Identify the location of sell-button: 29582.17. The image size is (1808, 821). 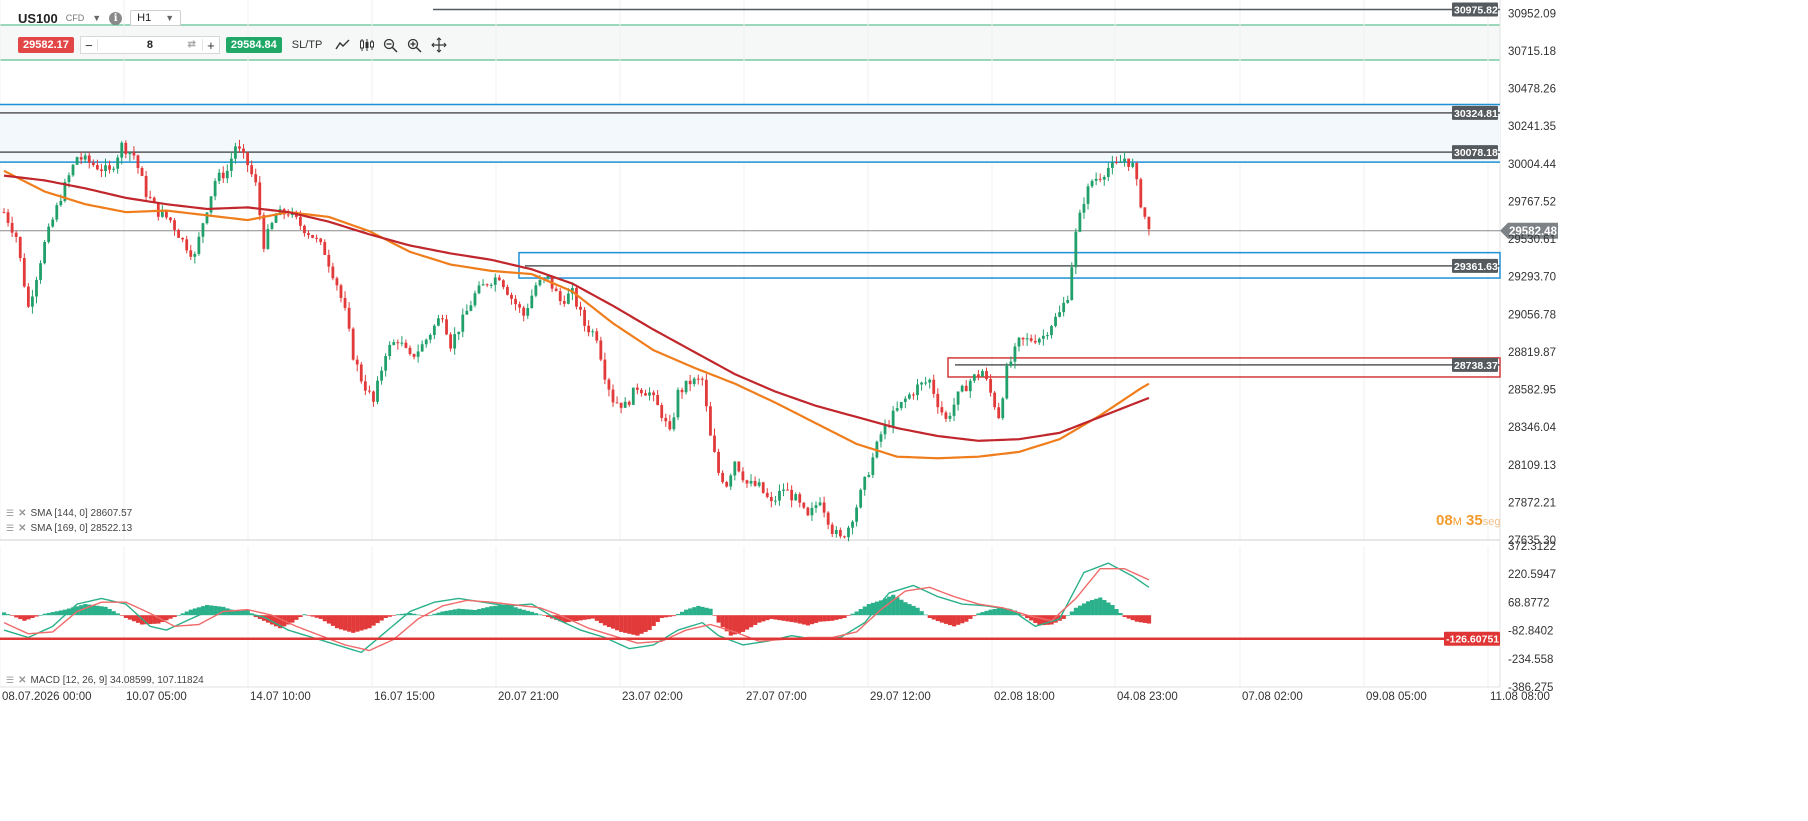
(46, 45).